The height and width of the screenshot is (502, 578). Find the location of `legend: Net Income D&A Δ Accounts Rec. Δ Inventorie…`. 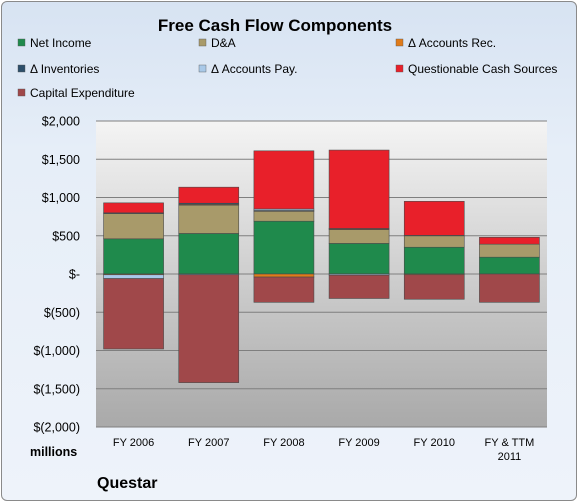

legend: Net Income D&A Δ Accounts Rec. Δ Inventorie… is located at coordinates (287, 68).